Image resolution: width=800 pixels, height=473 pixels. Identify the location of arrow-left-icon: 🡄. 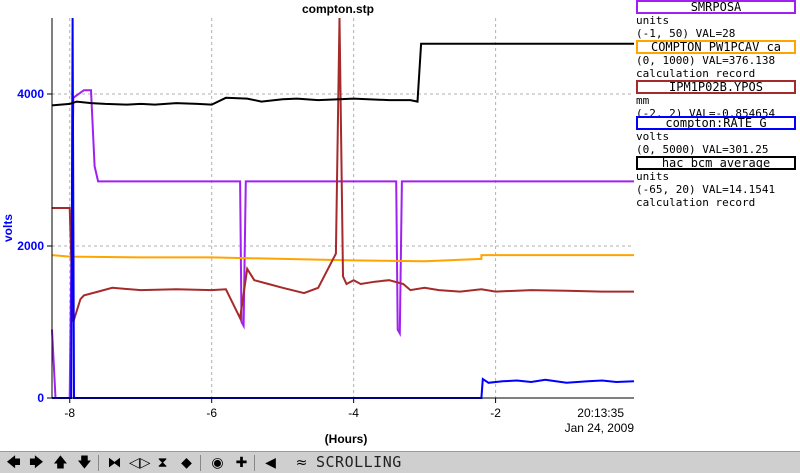
(13, 463).